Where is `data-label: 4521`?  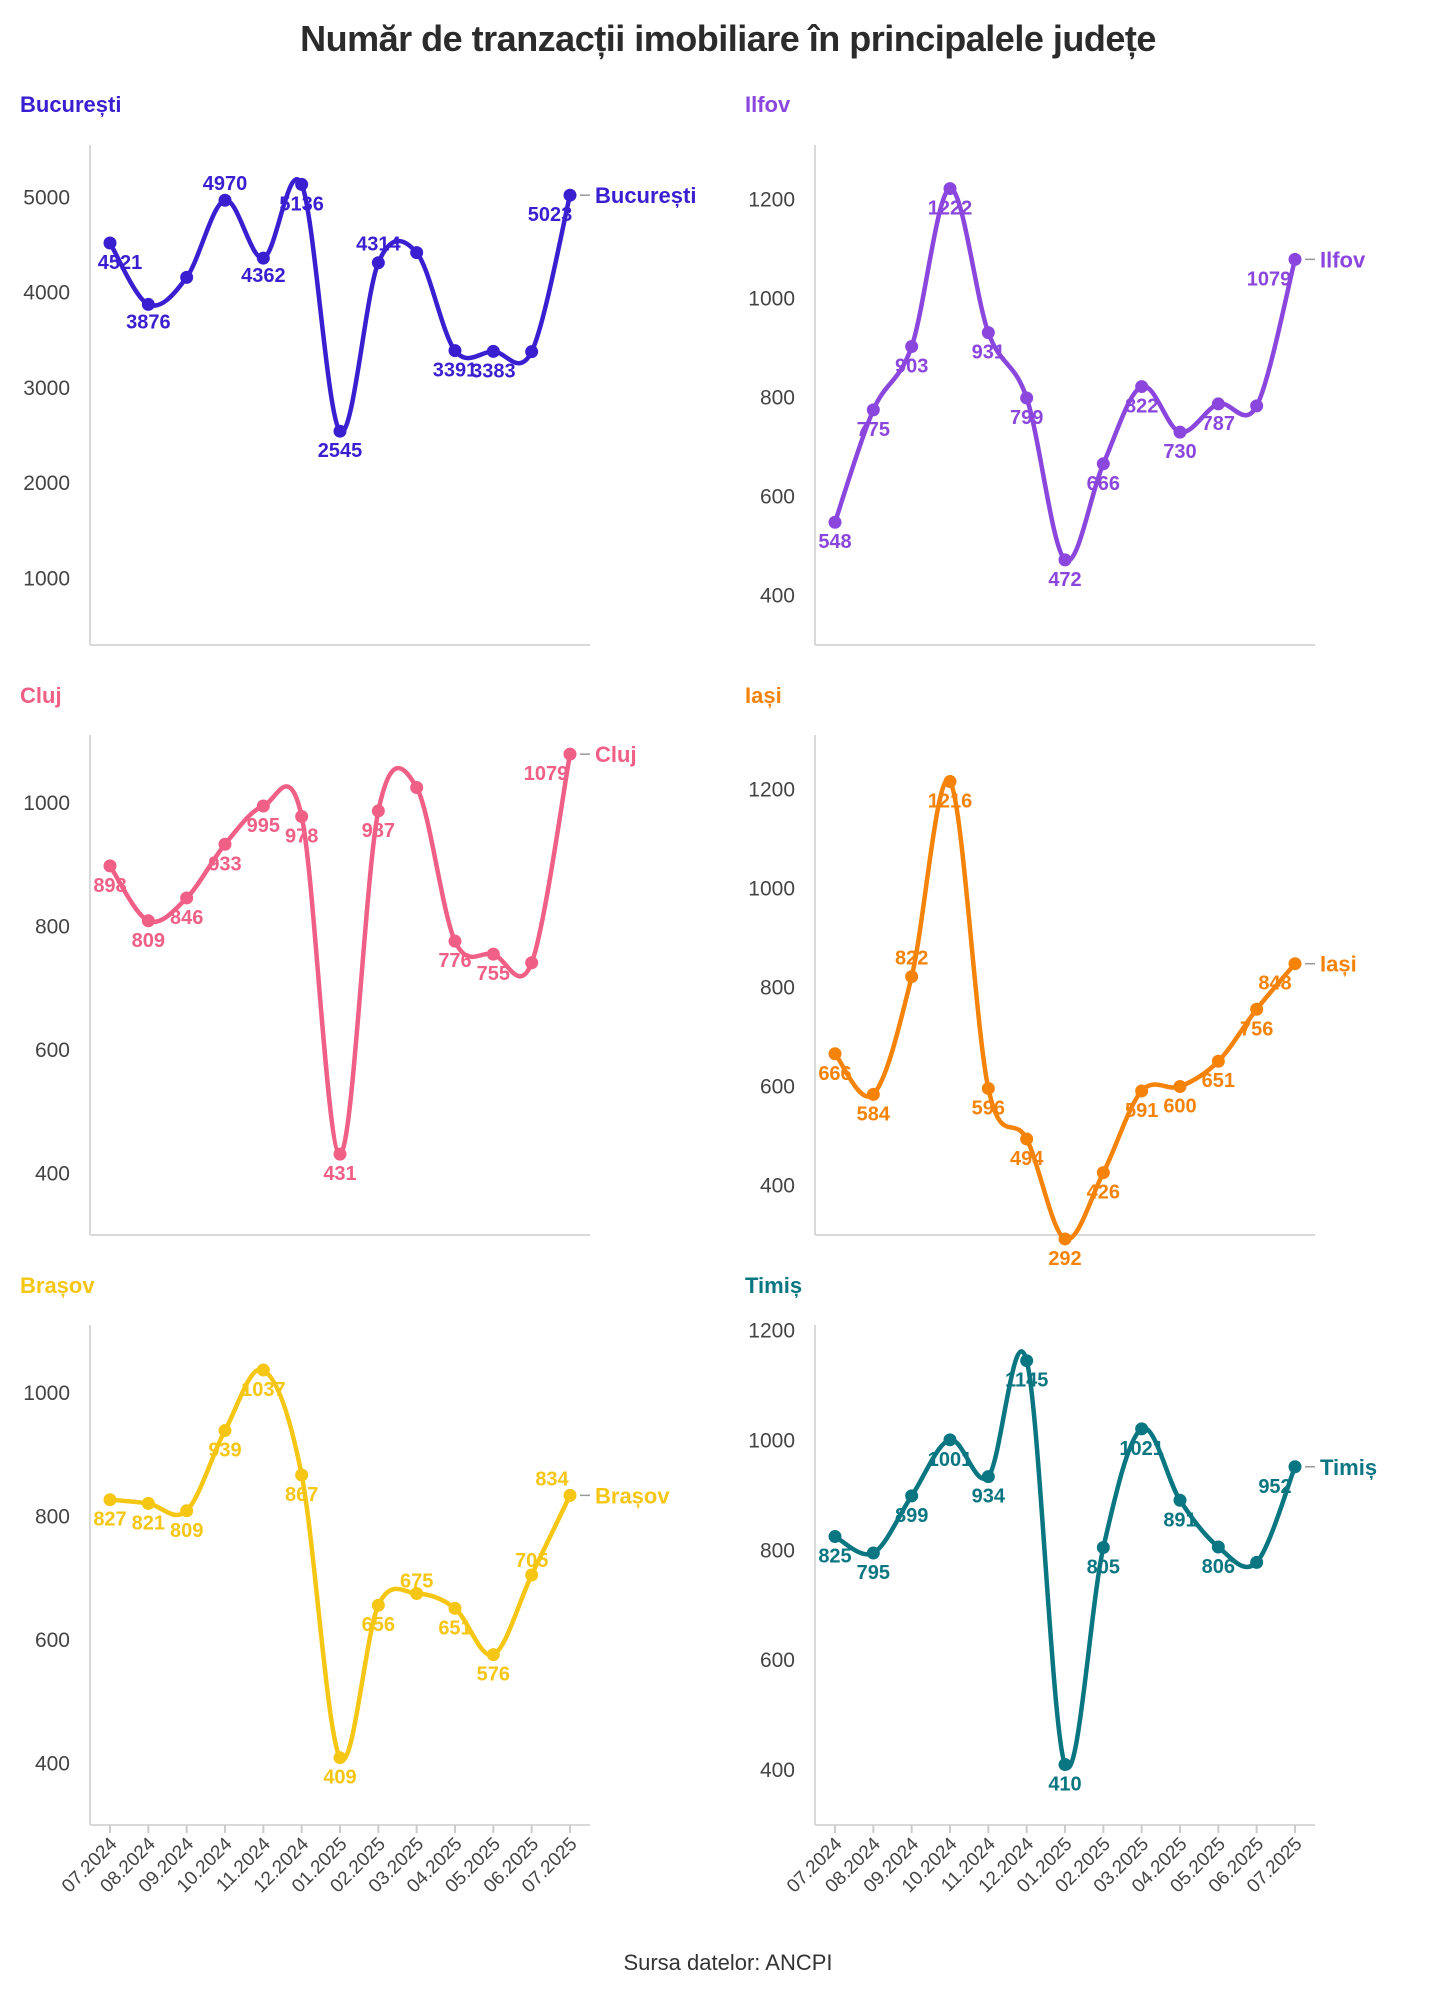
data-label: 4521 is located at coordinates (120, 263).